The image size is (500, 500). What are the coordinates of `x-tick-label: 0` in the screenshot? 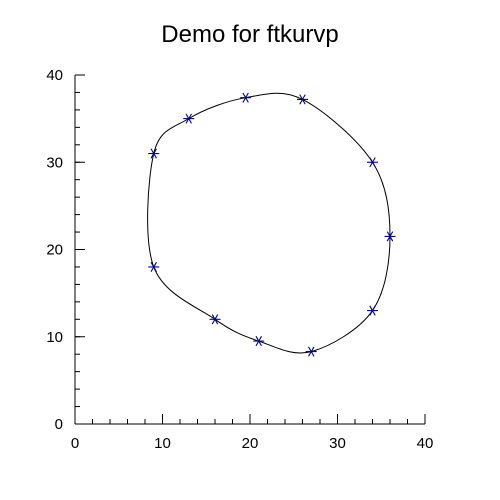 It's located at (75, 443).